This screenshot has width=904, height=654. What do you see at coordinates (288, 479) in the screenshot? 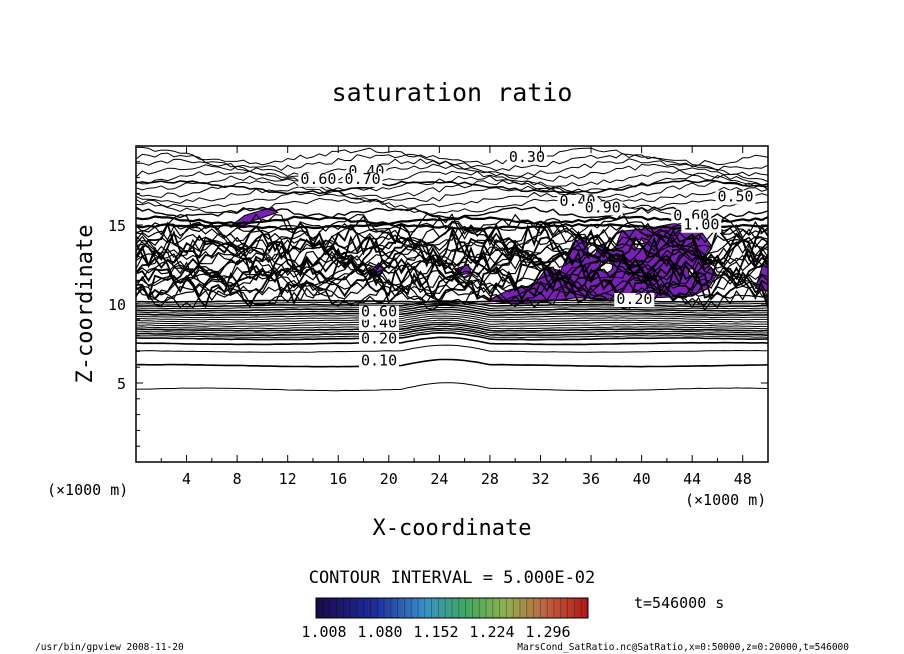
I see `x-tick-label: 12` at bounding box center [288, 479].